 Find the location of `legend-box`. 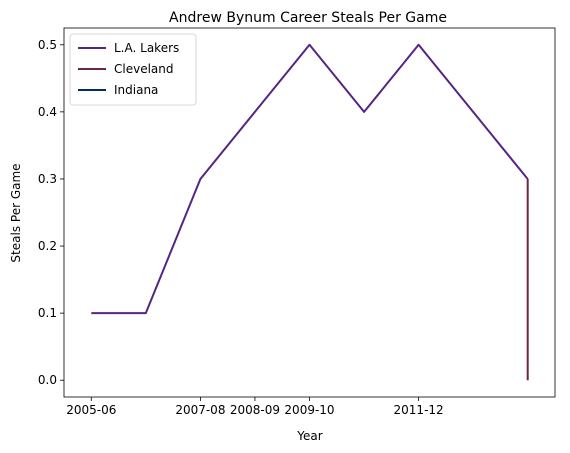

legend-box is located at coordinates (133, 69).